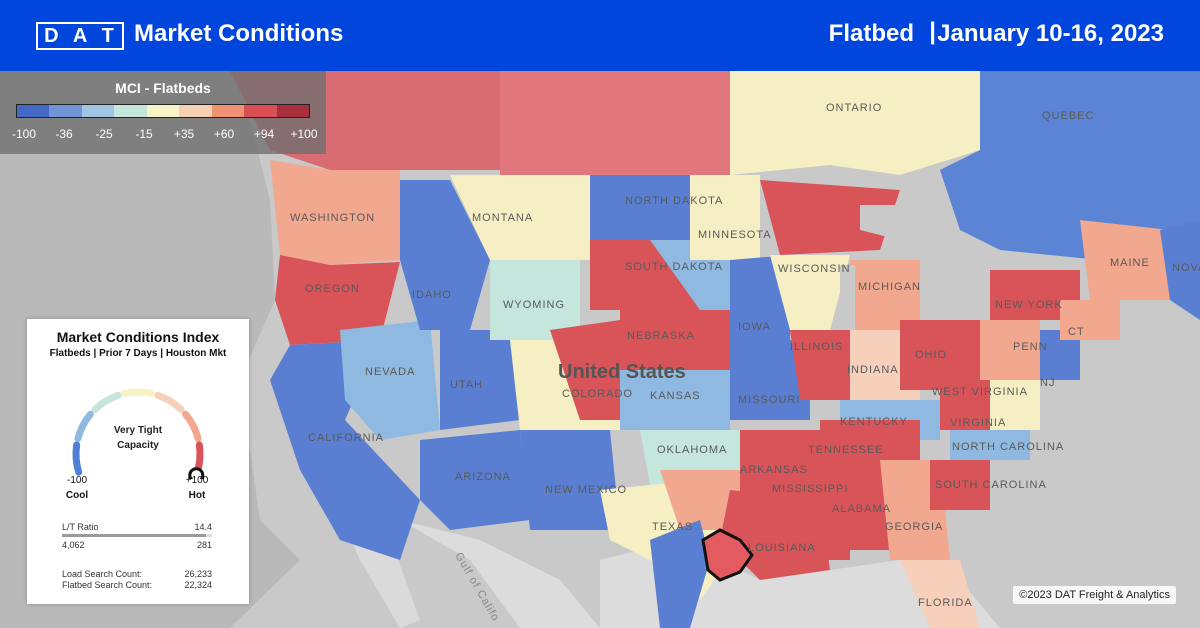 The width and height of the screenshot is (1200, 628). Describe the element at coordinates (390, 380) in the screenshot. I see `region-nevada` at that location.